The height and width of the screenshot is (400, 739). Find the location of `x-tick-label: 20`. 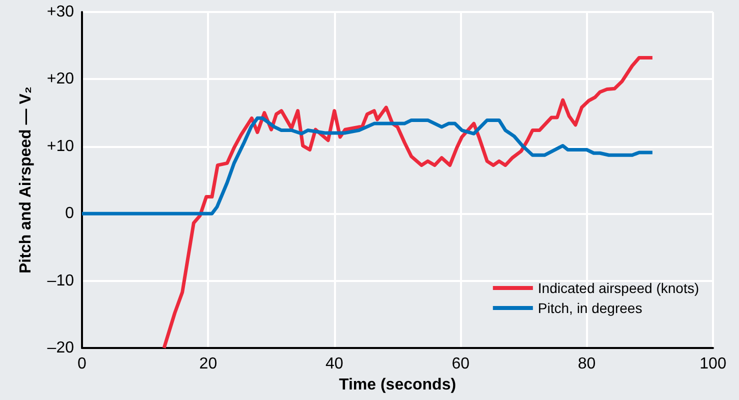

x-tick-label: 20 is located at coordinates (208, 364).